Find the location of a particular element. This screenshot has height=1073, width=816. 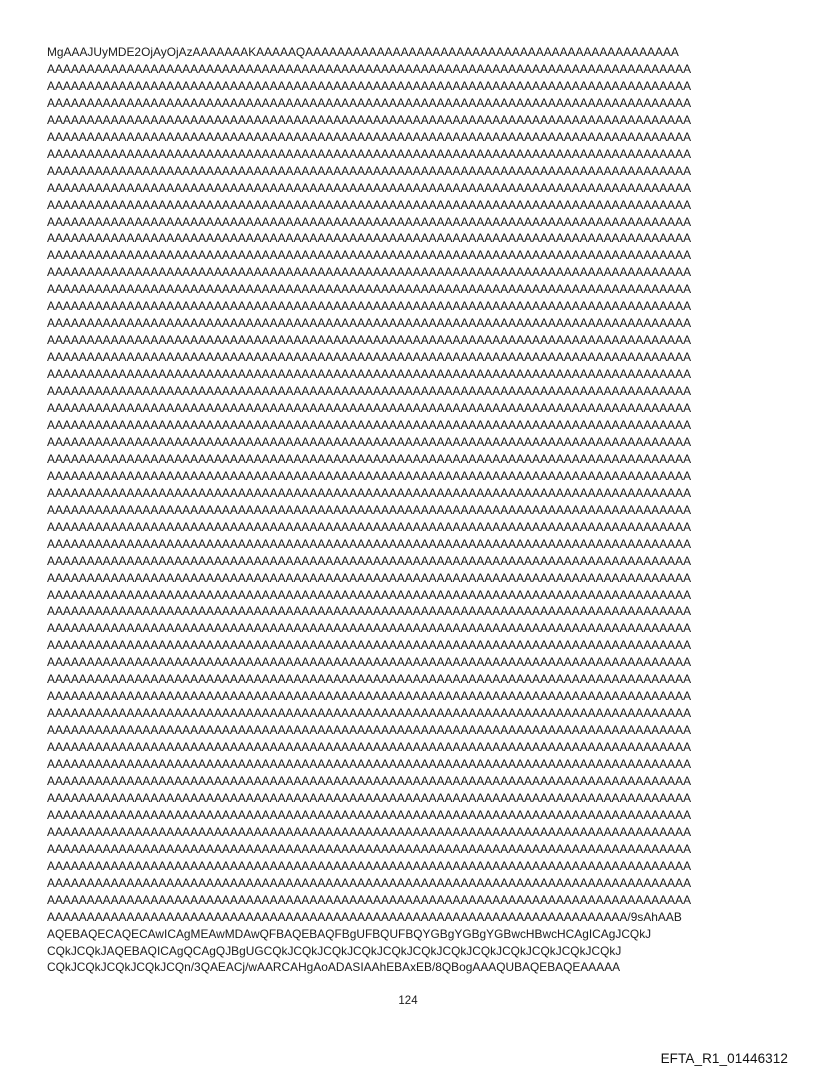

page-number: 124 is located at coordinates (408, 1001).